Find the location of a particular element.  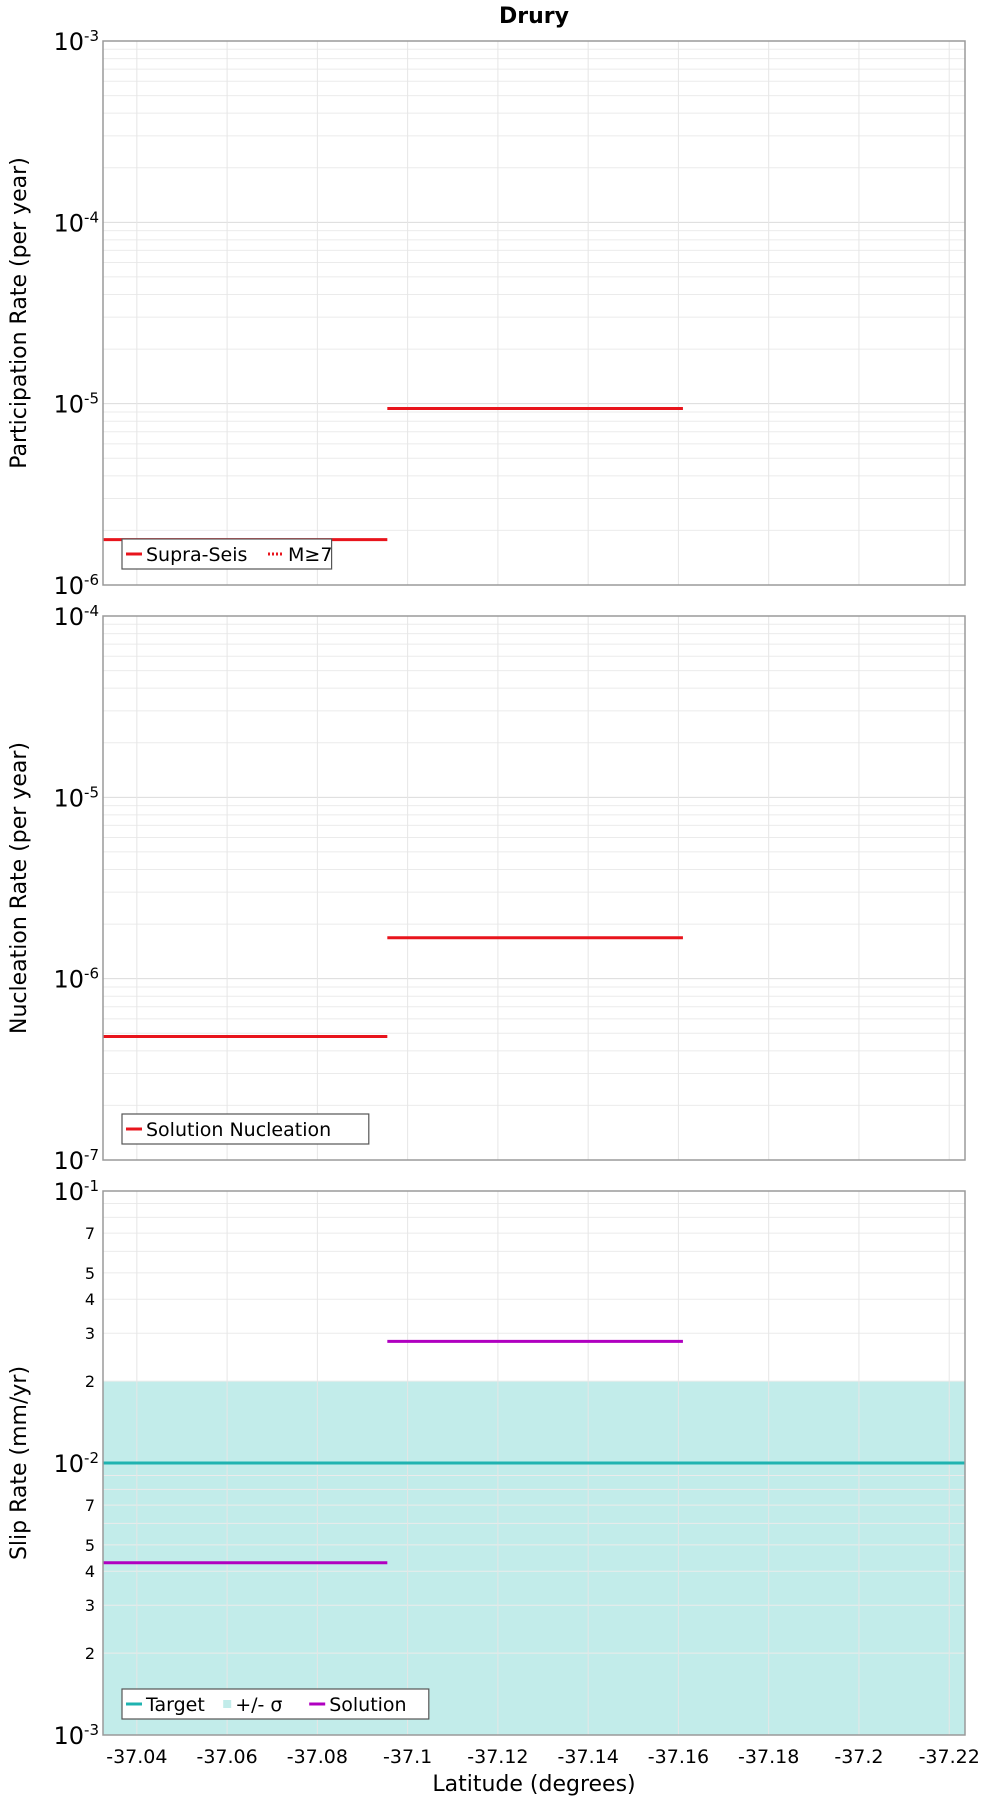

x-tick-label: -37.1 is located at coordinates (407, 1757).